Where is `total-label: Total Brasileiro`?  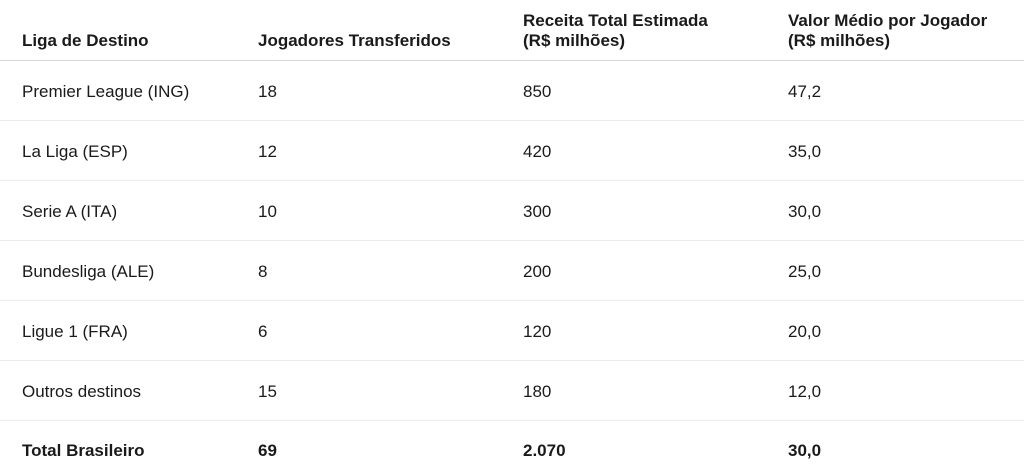 total-label: Total Brasileiro is located at coordinates (83, 450).